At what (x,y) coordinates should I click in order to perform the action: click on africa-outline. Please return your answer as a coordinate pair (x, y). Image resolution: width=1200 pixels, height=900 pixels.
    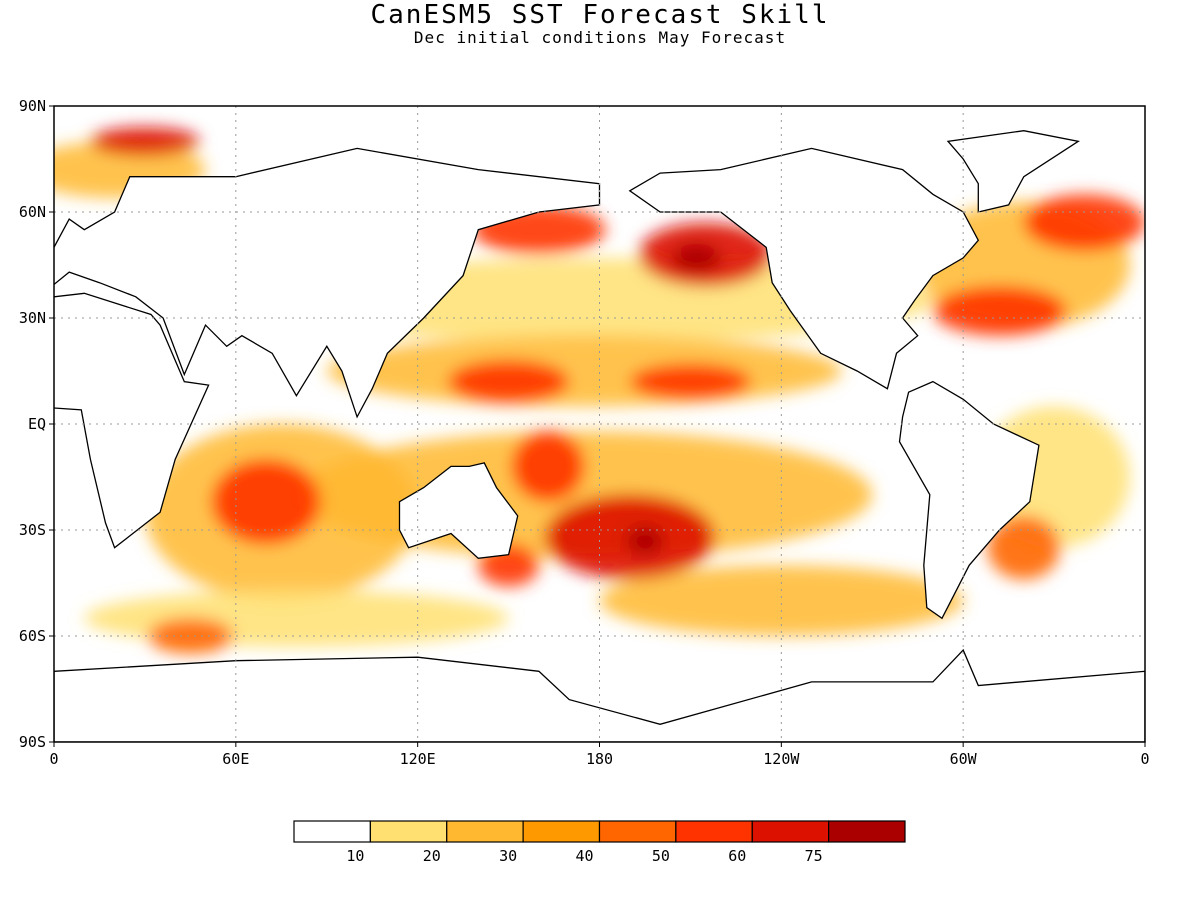
    Looking at the image, I should click on (132, 420).